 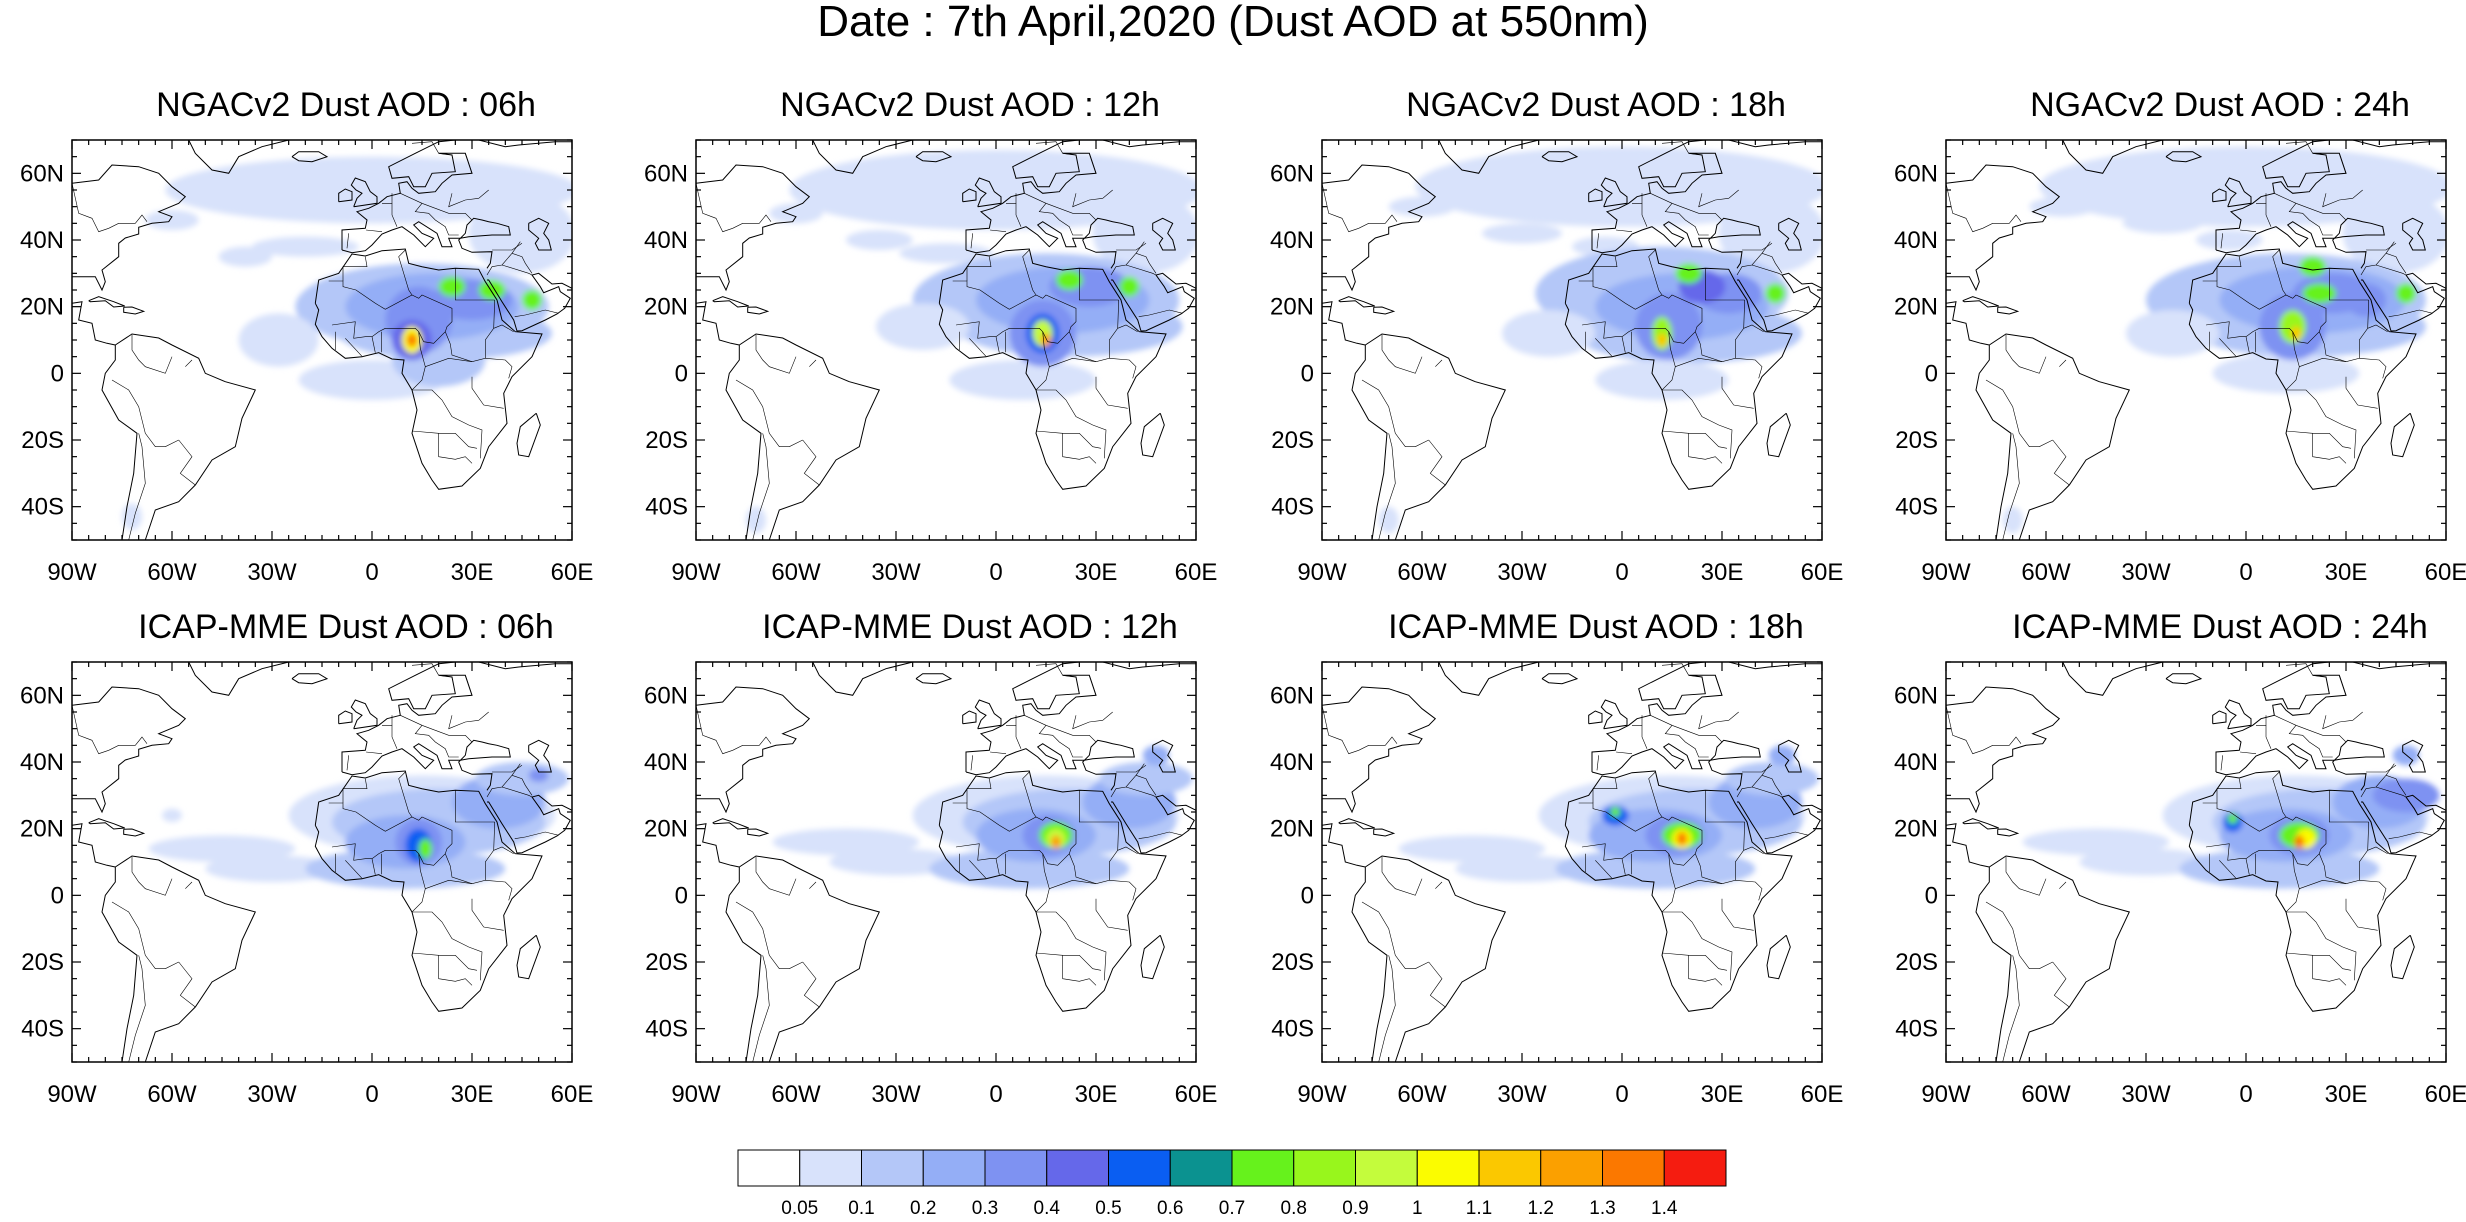 I want to click on colorbar-label: 0.2, so click(x=923, y=1208).